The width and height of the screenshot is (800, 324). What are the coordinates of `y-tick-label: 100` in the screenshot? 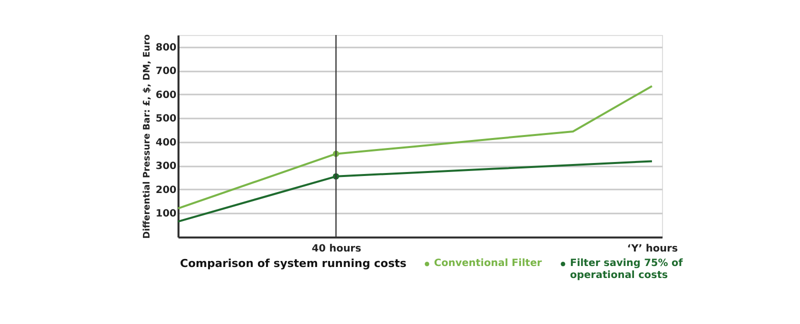 It's located at (166, 214).